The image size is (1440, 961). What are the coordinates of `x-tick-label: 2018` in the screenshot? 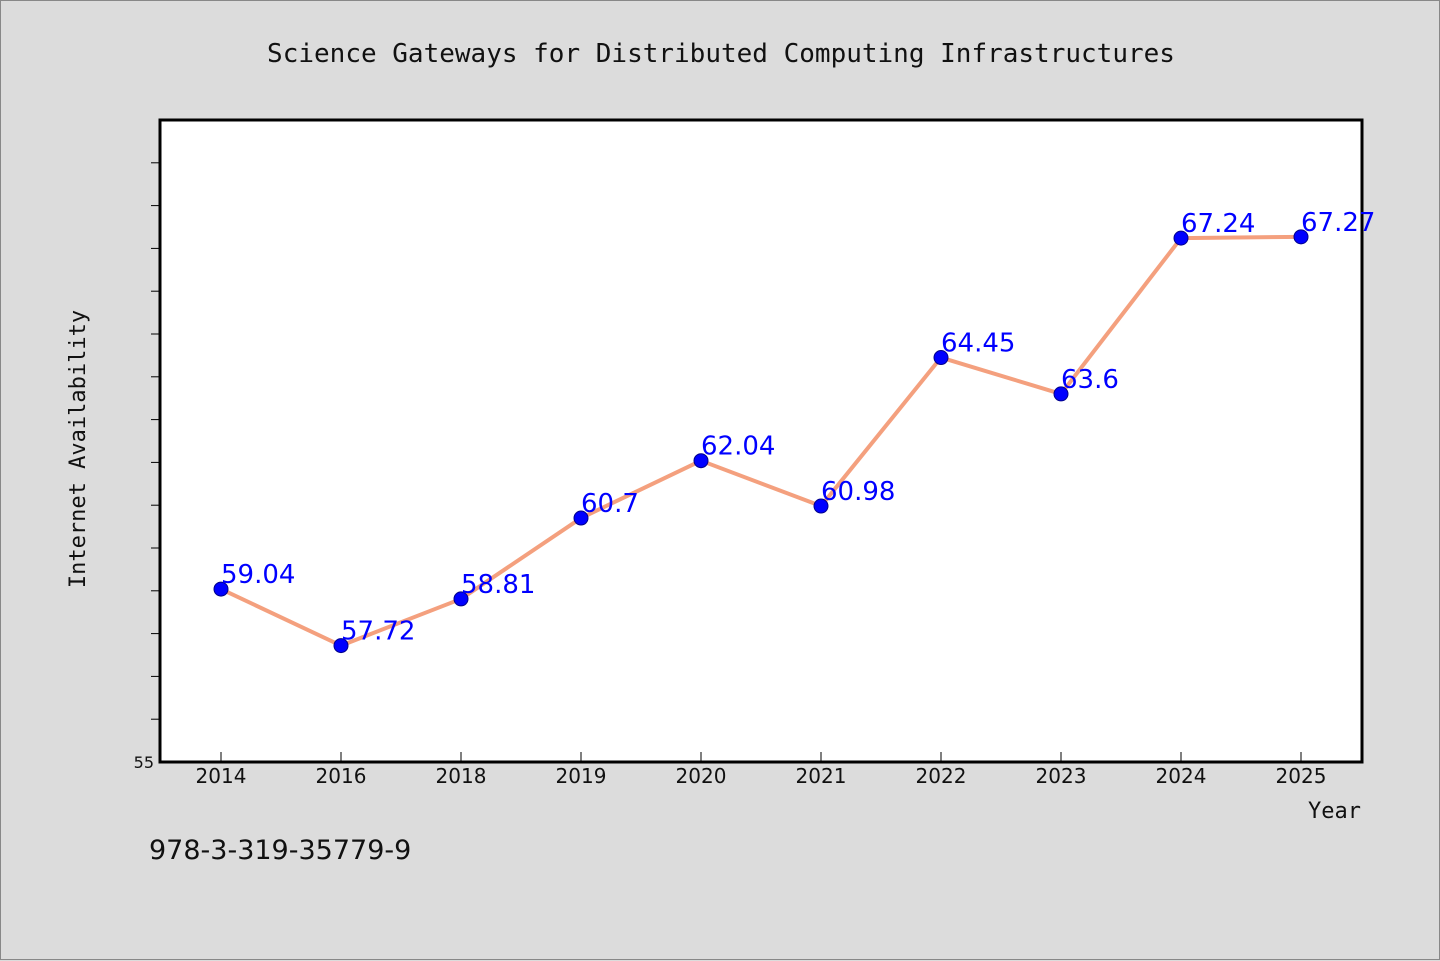 It's located at (461, 776).